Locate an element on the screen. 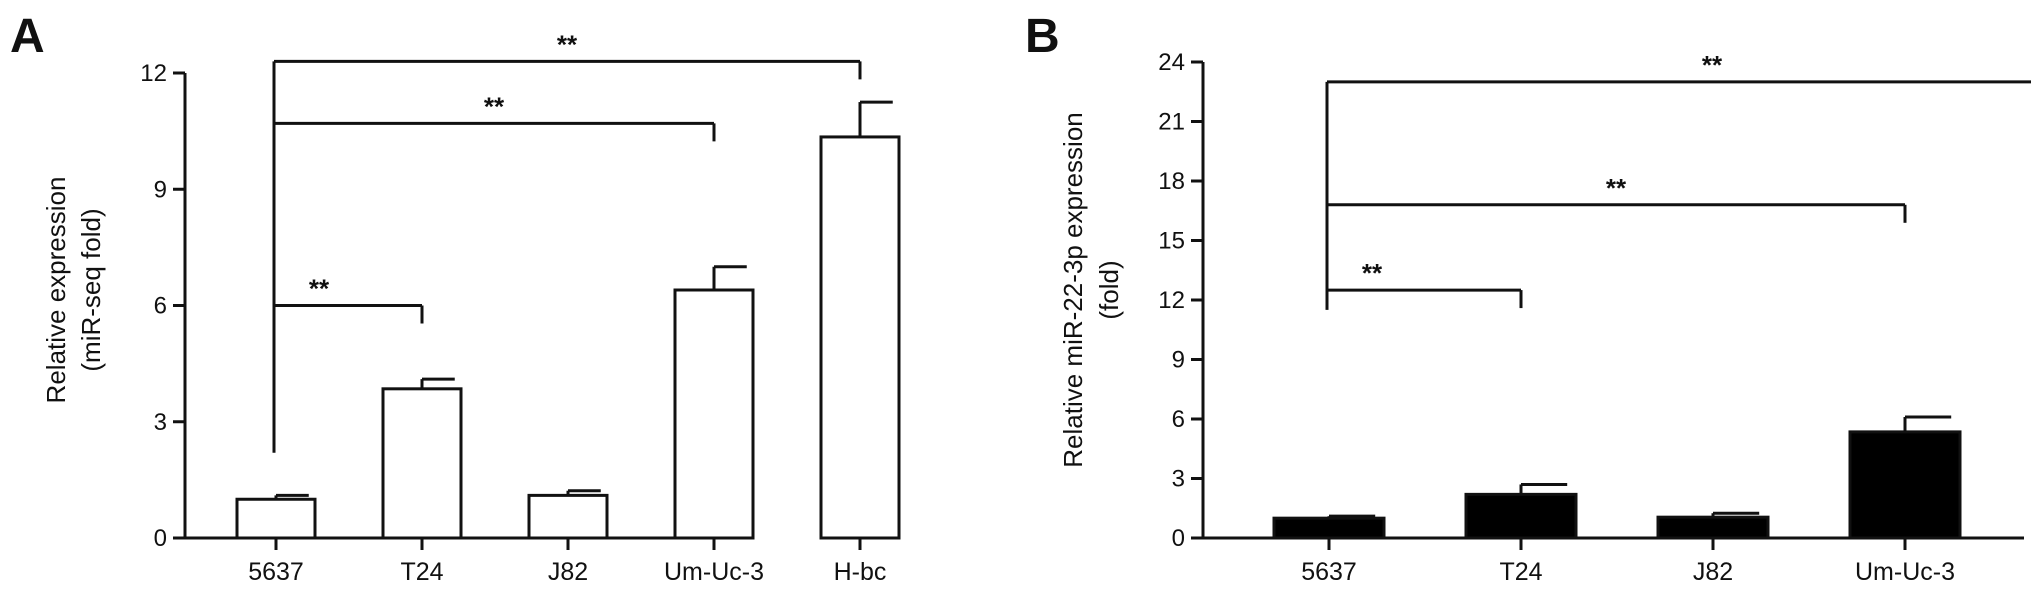  x-tick-label: H-bc is located at coordinates (860, 572).